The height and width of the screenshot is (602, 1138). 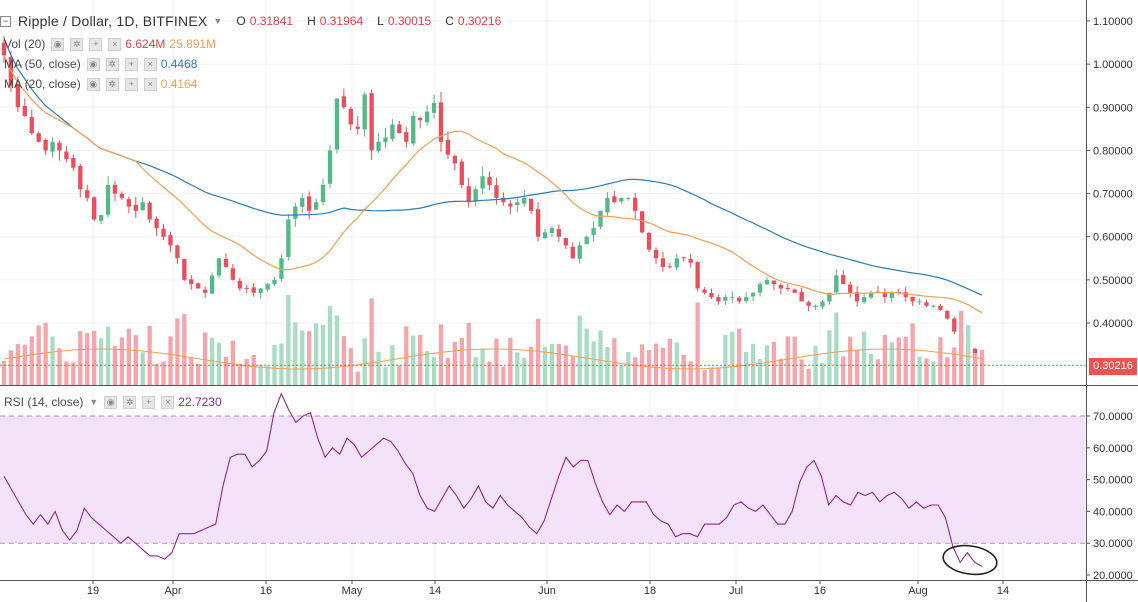 I want to click on time-tick-label: 14, so click(x=1003, y=591).